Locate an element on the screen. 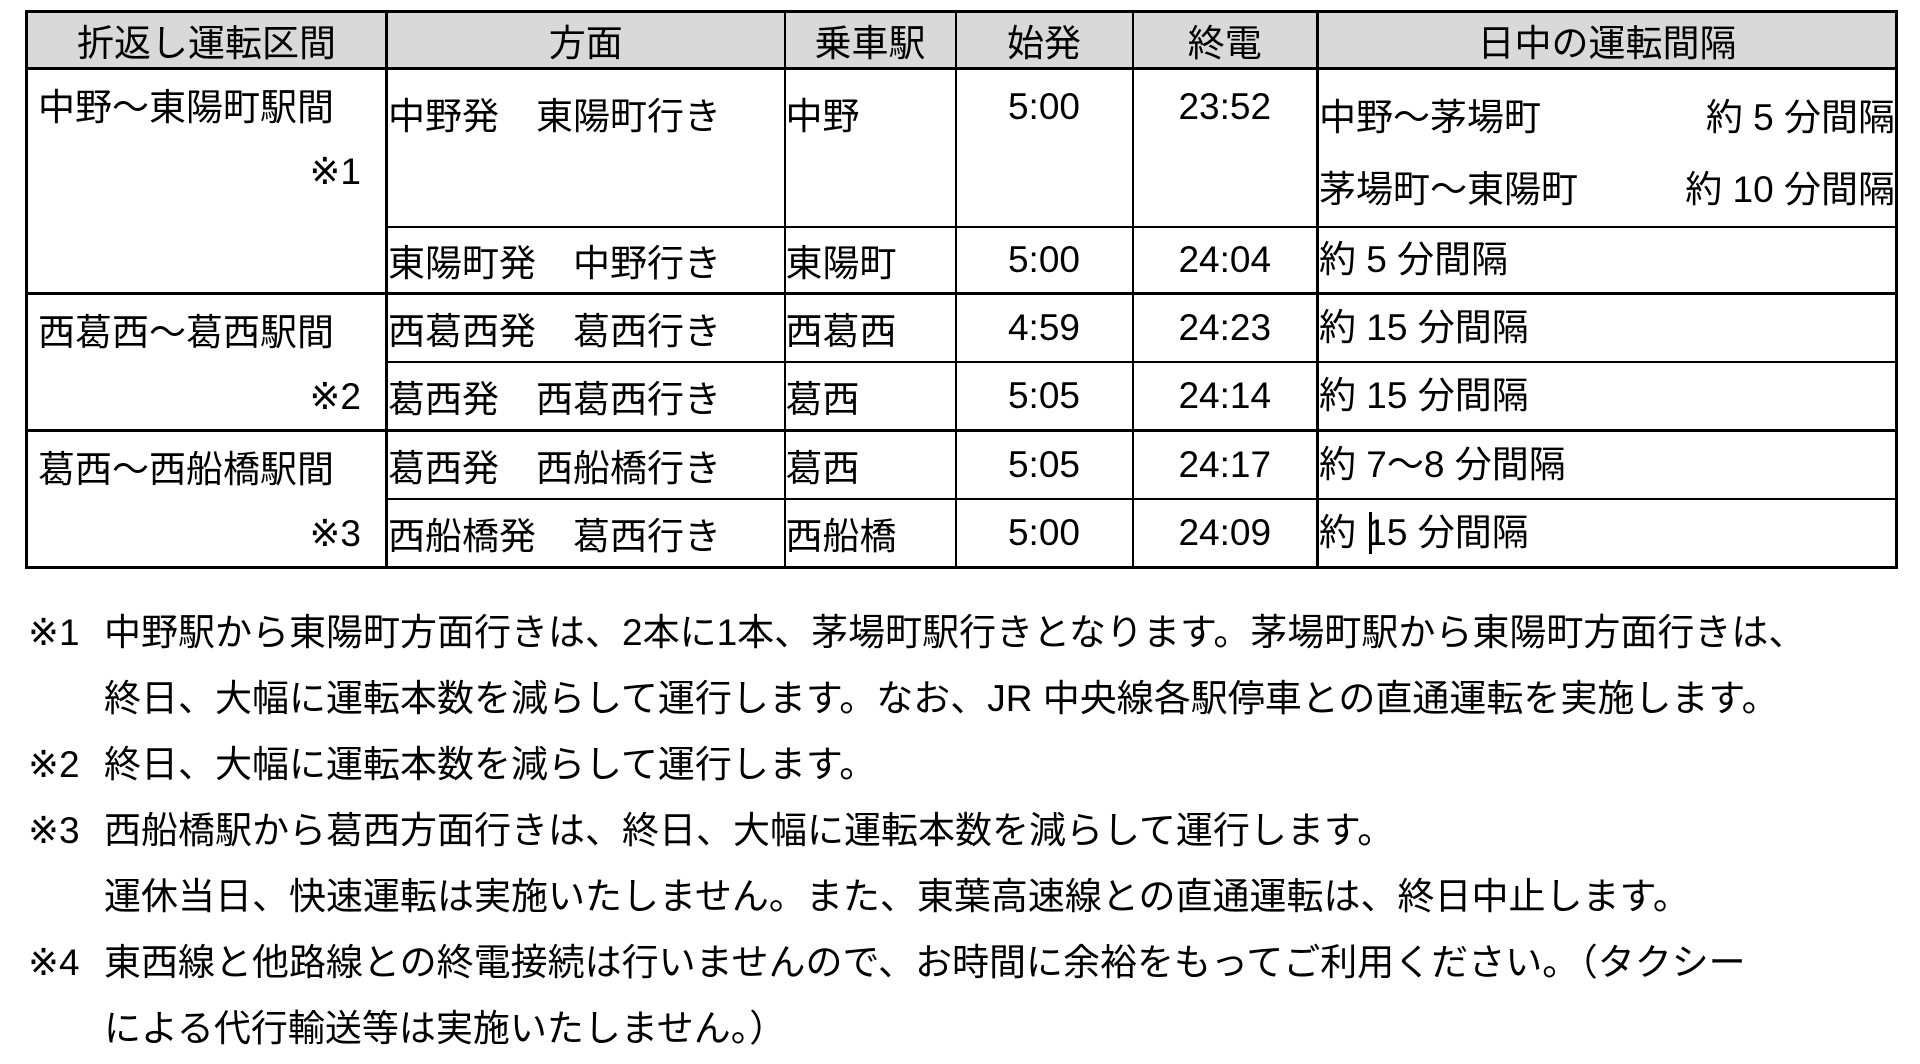  footnote-line: による代行輸送等は実施いたしません。） is located at coordinates (445, 1028).